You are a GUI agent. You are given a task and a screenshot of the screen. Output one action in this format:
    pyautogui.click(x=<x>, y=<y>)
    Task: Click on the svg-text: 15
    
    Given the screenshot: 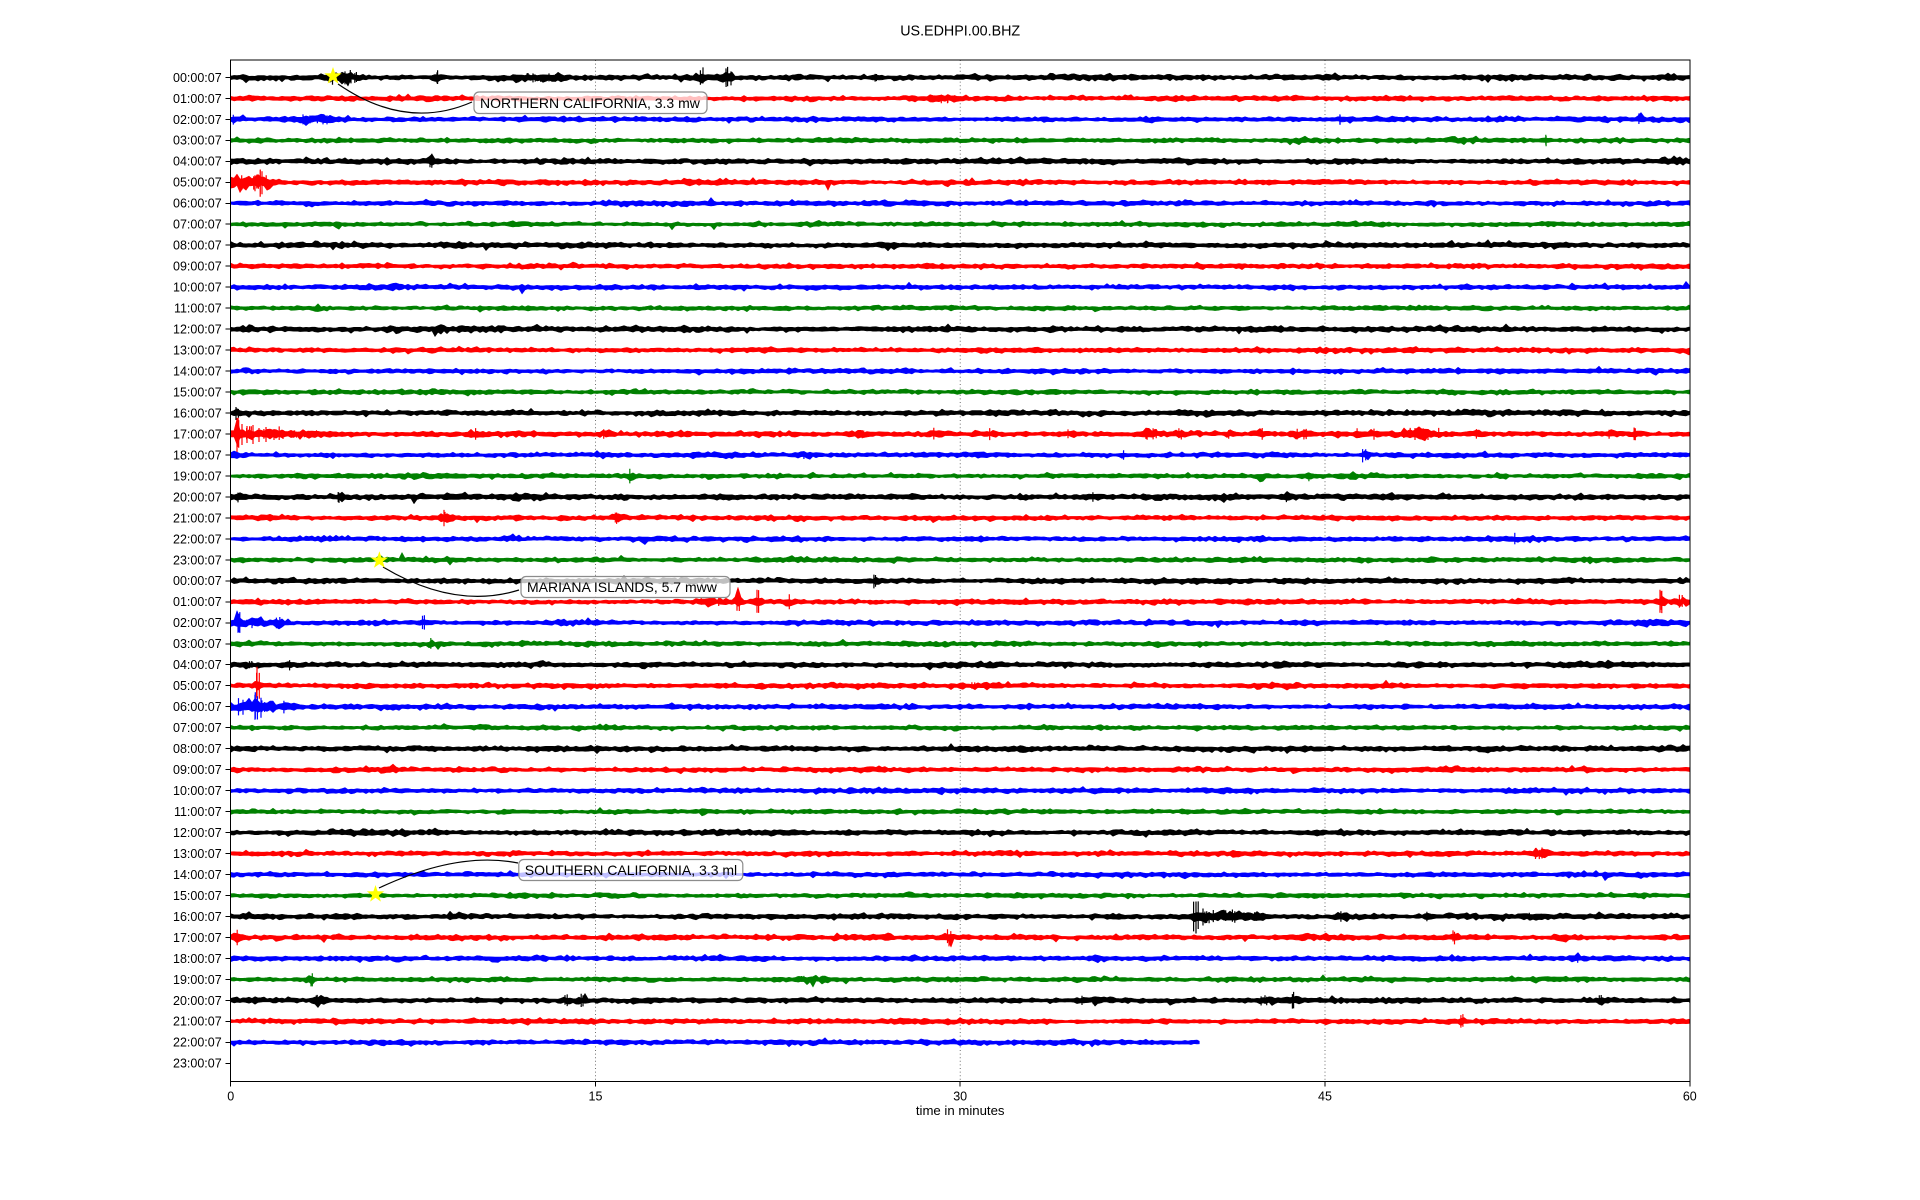 What is the action you would take?
    pyautogui.click(x=596, y=1097)
    